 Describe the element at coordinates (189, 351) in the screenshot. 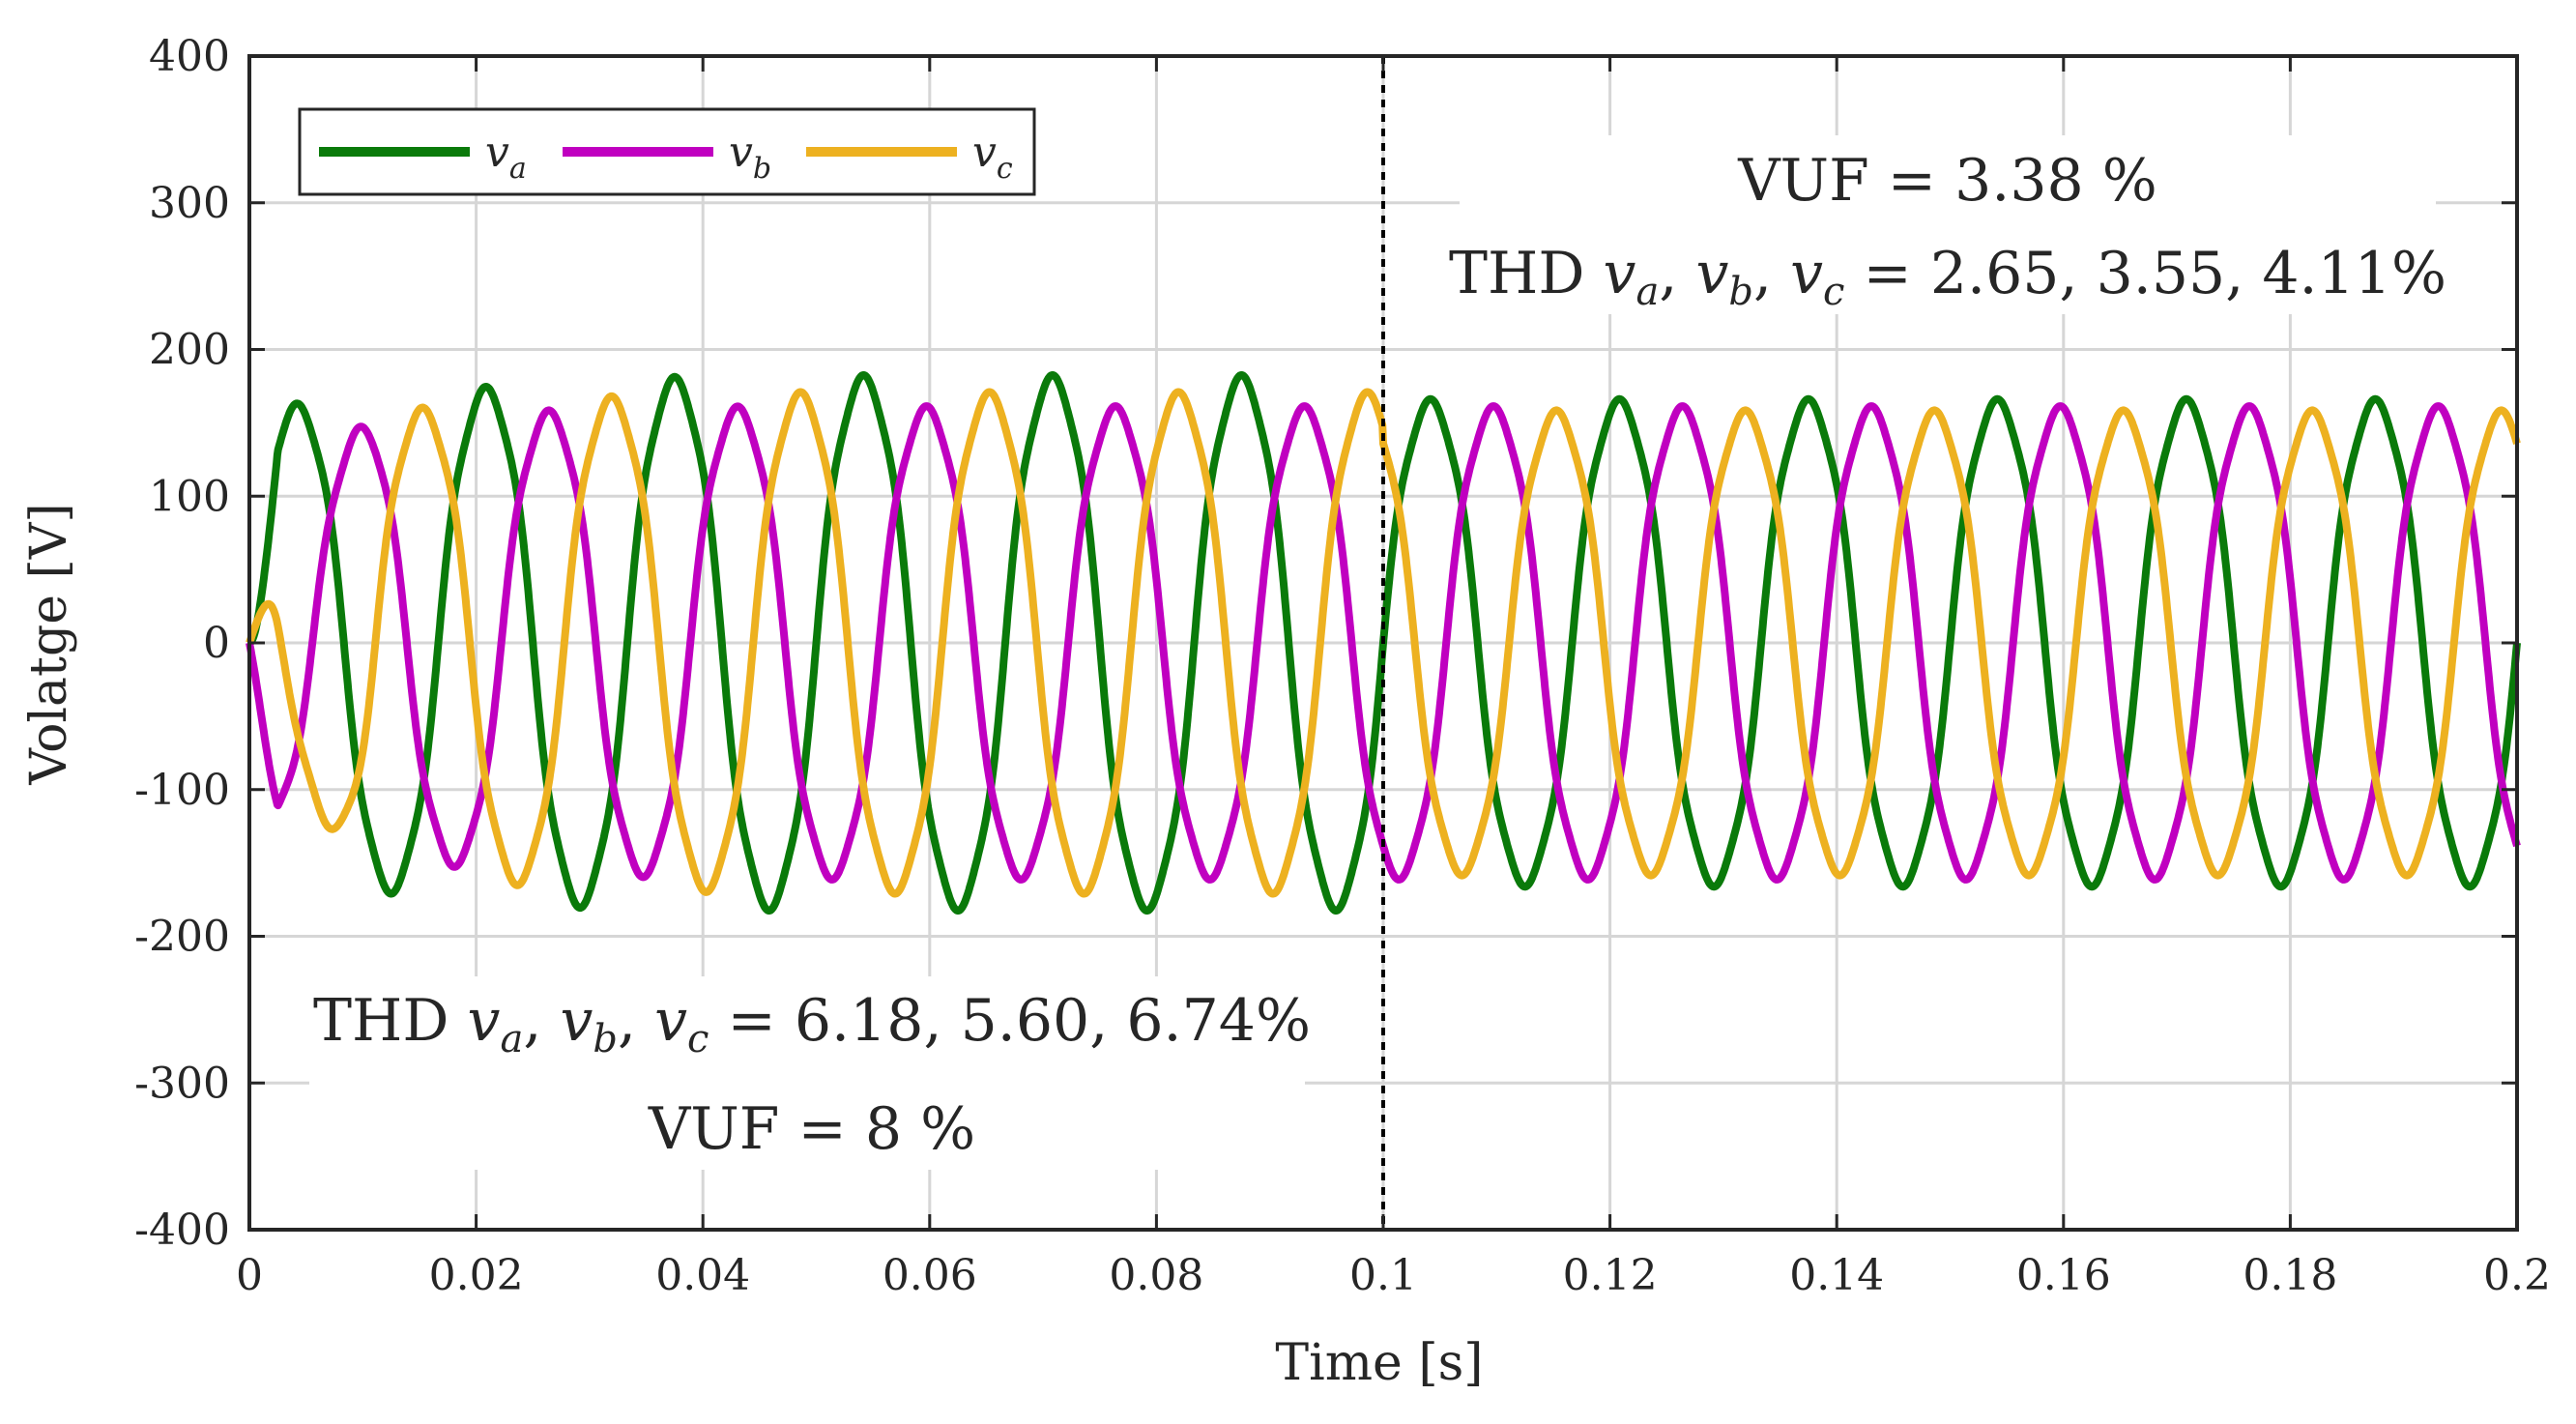

I see `y-tick-label: 200` at that location.